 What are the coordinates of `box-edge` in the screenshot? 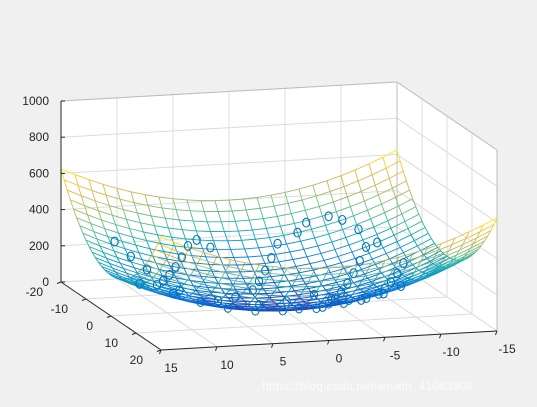 It's located at (447, 116).